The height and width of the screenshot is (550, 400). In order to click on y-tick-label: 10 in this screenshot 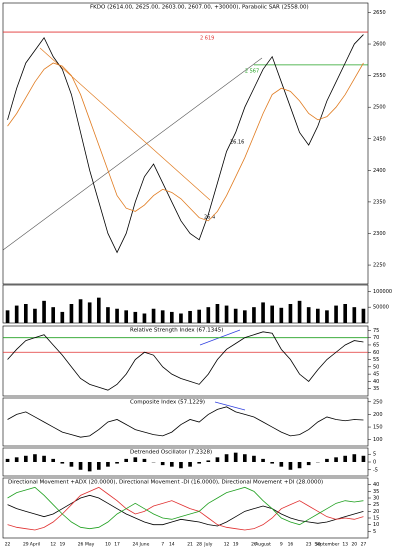, I will do `click(376, 525)`.